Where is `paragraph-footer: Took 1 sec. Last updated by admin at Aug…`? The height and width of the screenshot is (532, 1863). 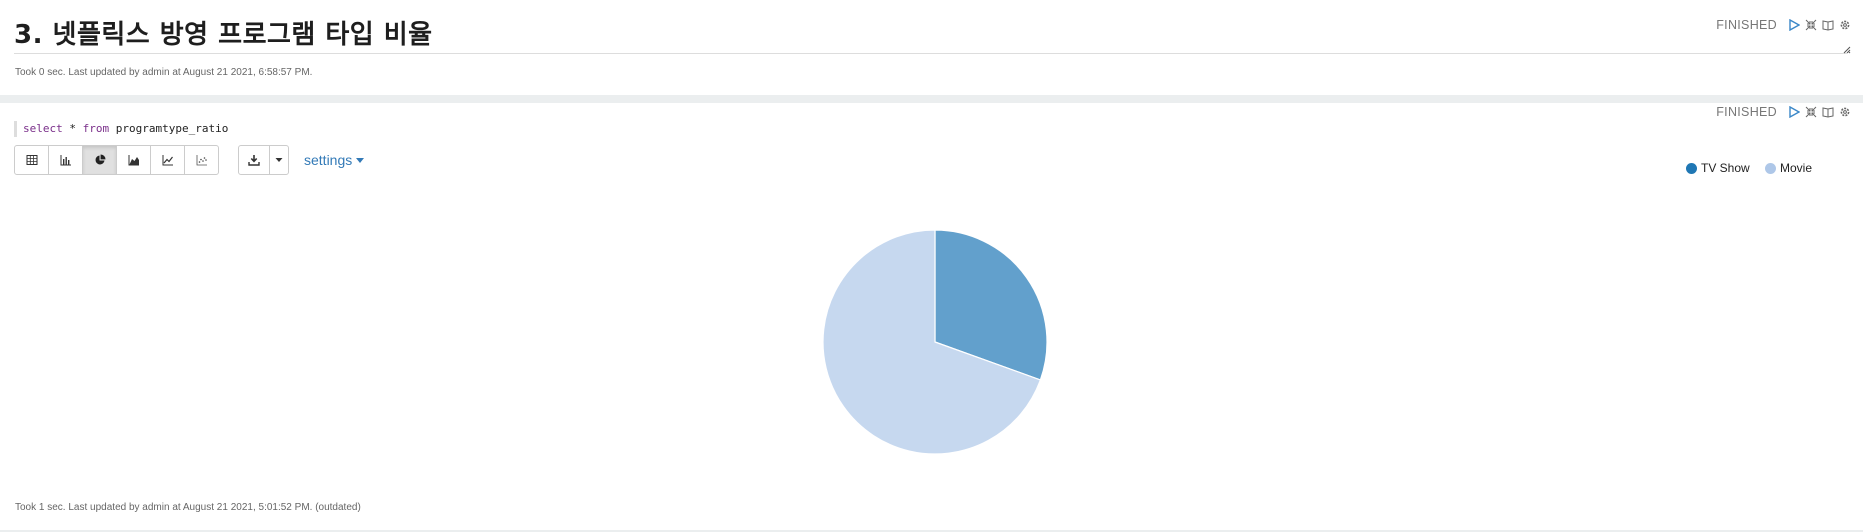
paragraph-footer: Took 1 sec. Last updated by admin at Aug… is located at coordinates (188, 507).